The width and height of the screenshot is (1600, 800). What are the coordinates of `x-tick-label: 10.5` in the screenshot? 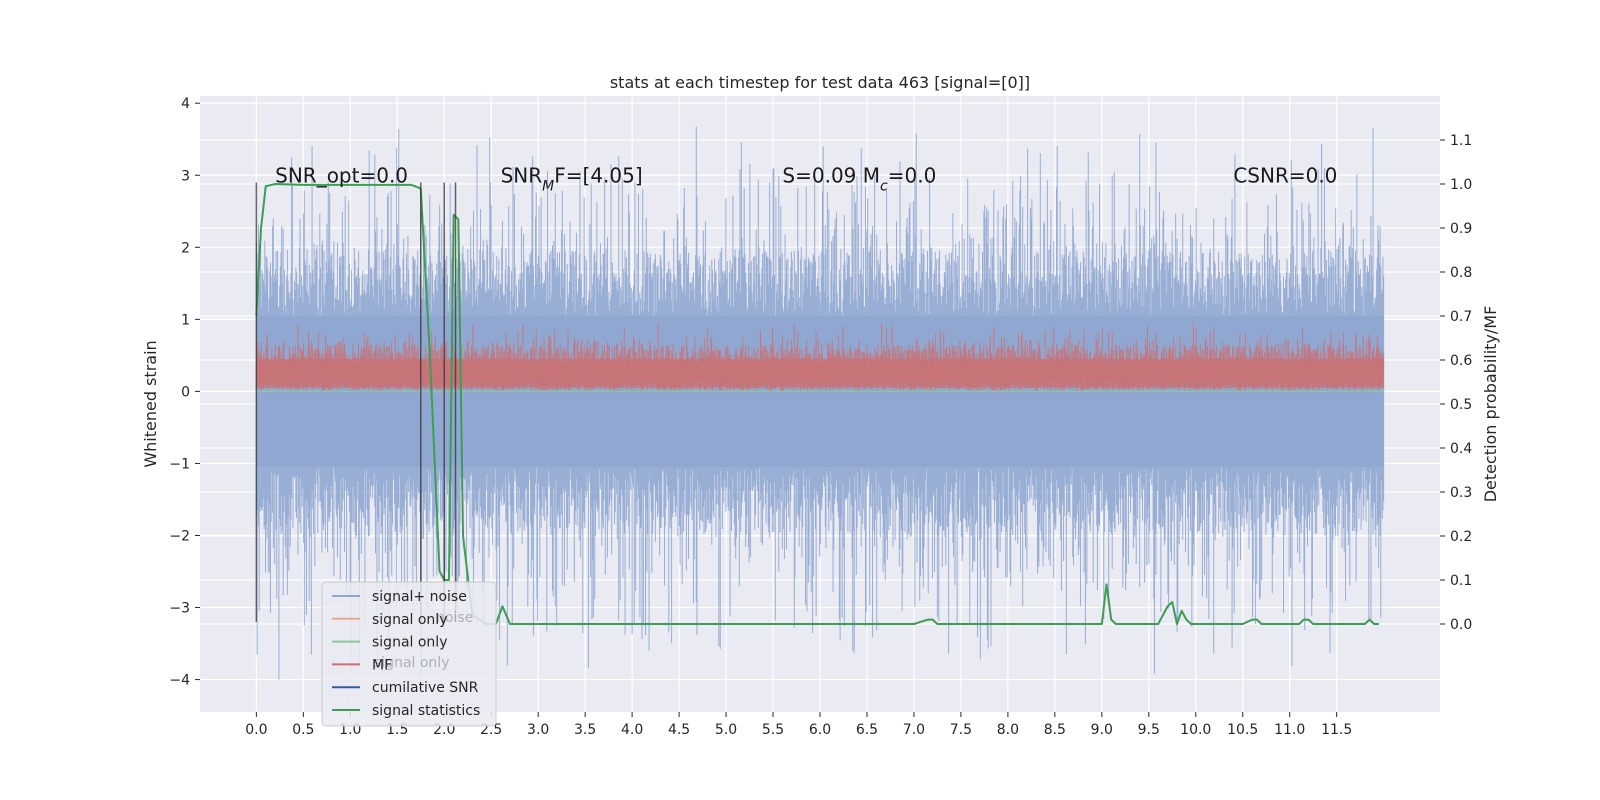 It's located at (1242, 730).